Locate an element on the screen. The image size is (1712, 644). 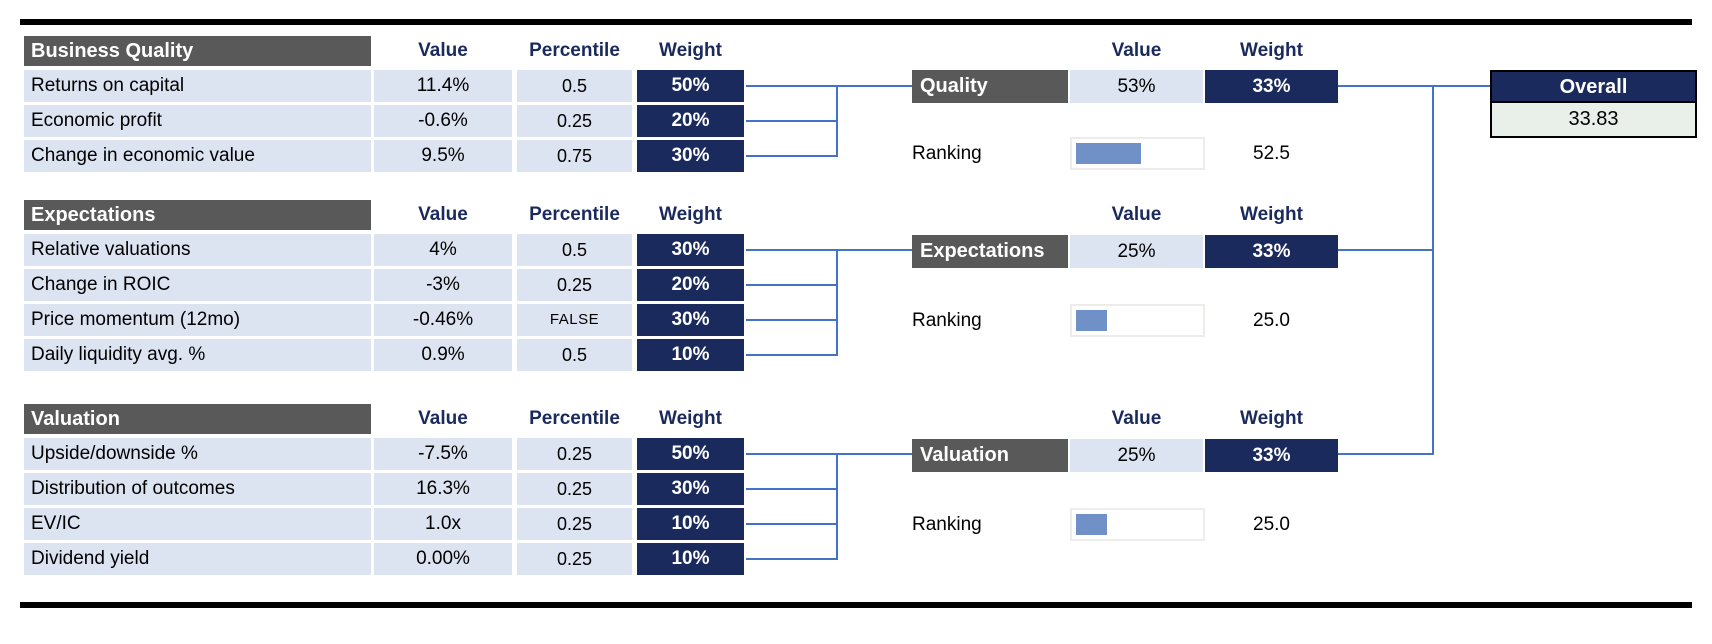
top-rule is located at coordinates (856, 22).